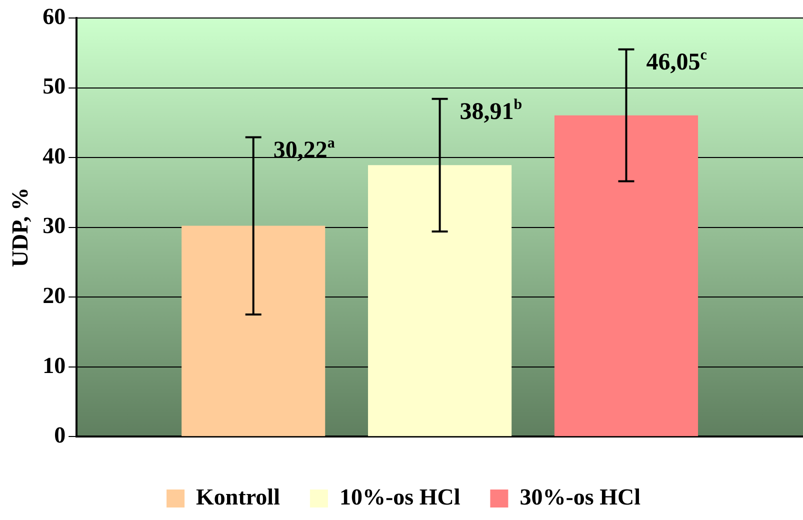 Image resolution: width=803 pixels, height=520 pixels. What do you see at coordinates (54, 155) in the screenshot?
I see `y-tick-label: 40` at bounding box center [54, 155].